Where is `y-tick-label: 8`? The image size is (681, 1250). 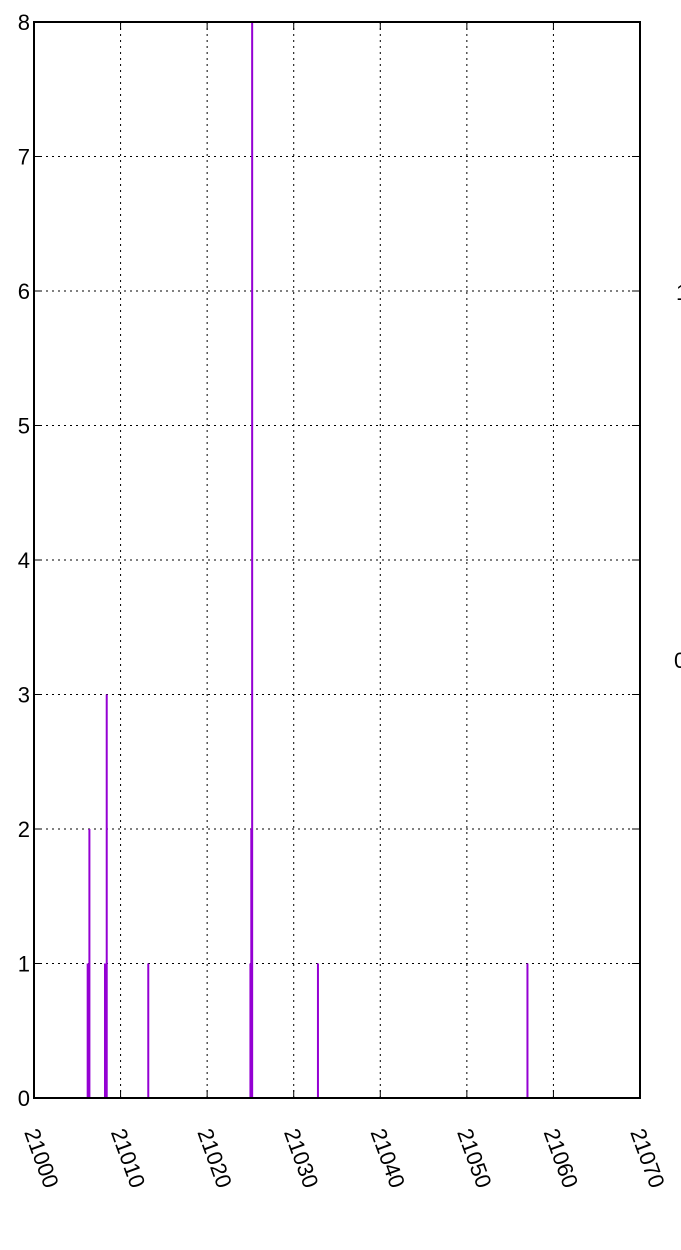
y-tick-label: 8 is located at coordinates (24, 22).